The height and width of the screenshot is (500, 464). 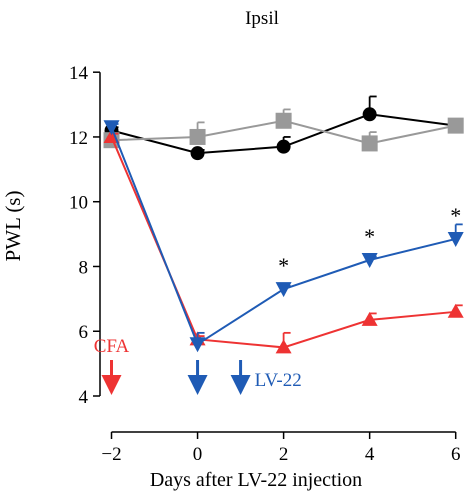 I want to click on y-tick-label: 6, so click(x=84, y=332).